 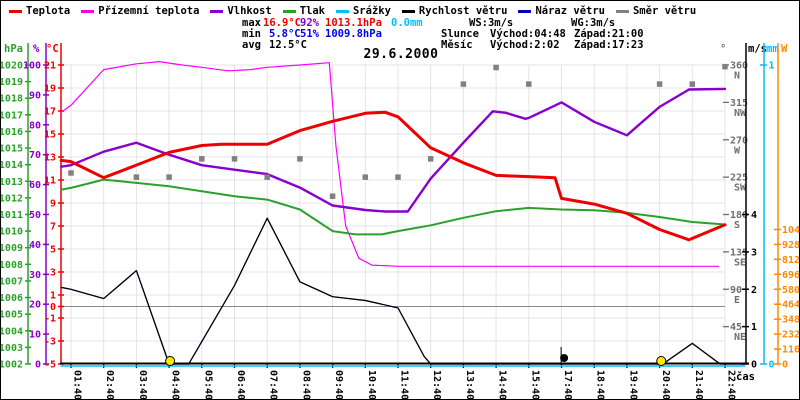 I want to click on humidity-axis-tick-label: 20, so click(x=35, y=305).